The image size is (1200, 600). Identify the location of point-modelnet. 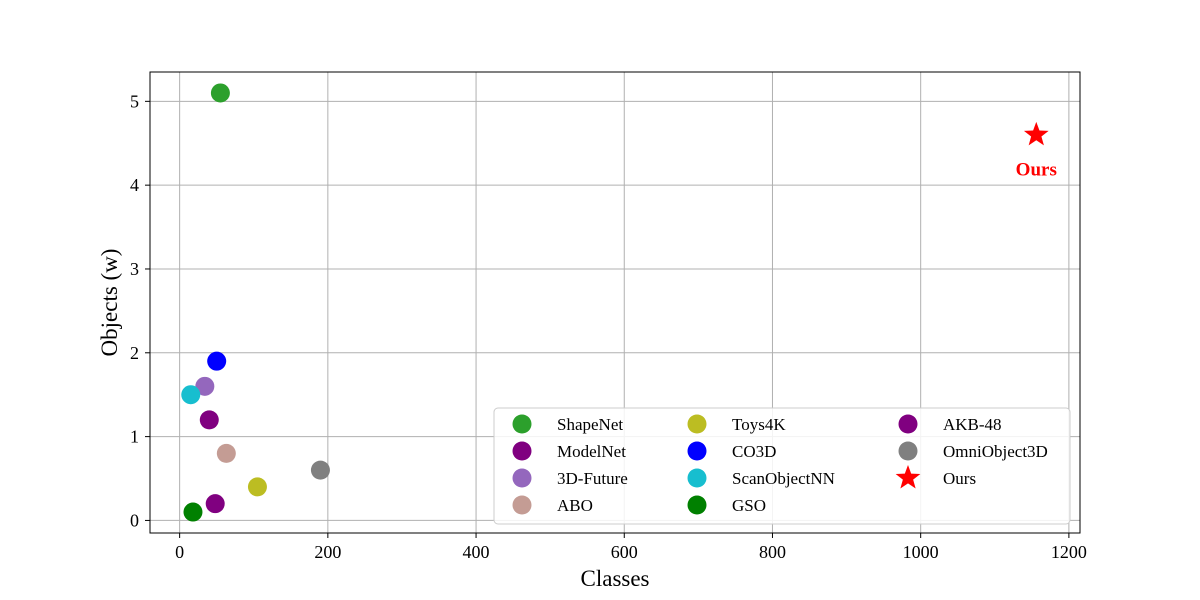
(209, 420).